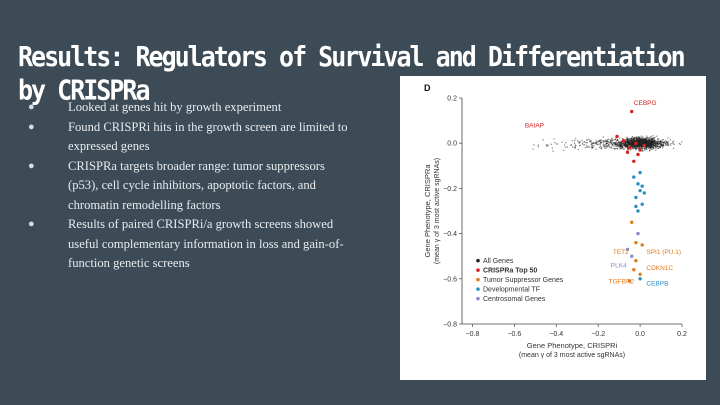 Image resolution: width=720 pixels, height=405 pixels. I want to click on series-group, so click(630, 136).